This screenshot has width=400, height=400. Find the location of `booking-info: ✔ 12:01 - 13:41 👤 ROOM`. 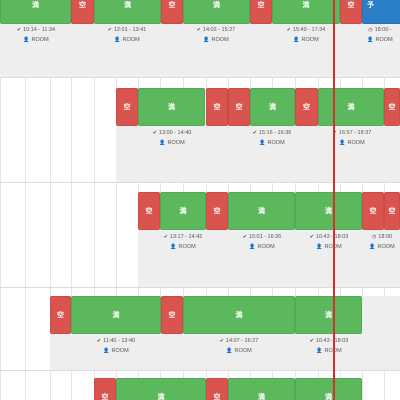

booking-info: ✔ 12:01 - 13:41 👤 ROOM is located at coordinates (127, 35).